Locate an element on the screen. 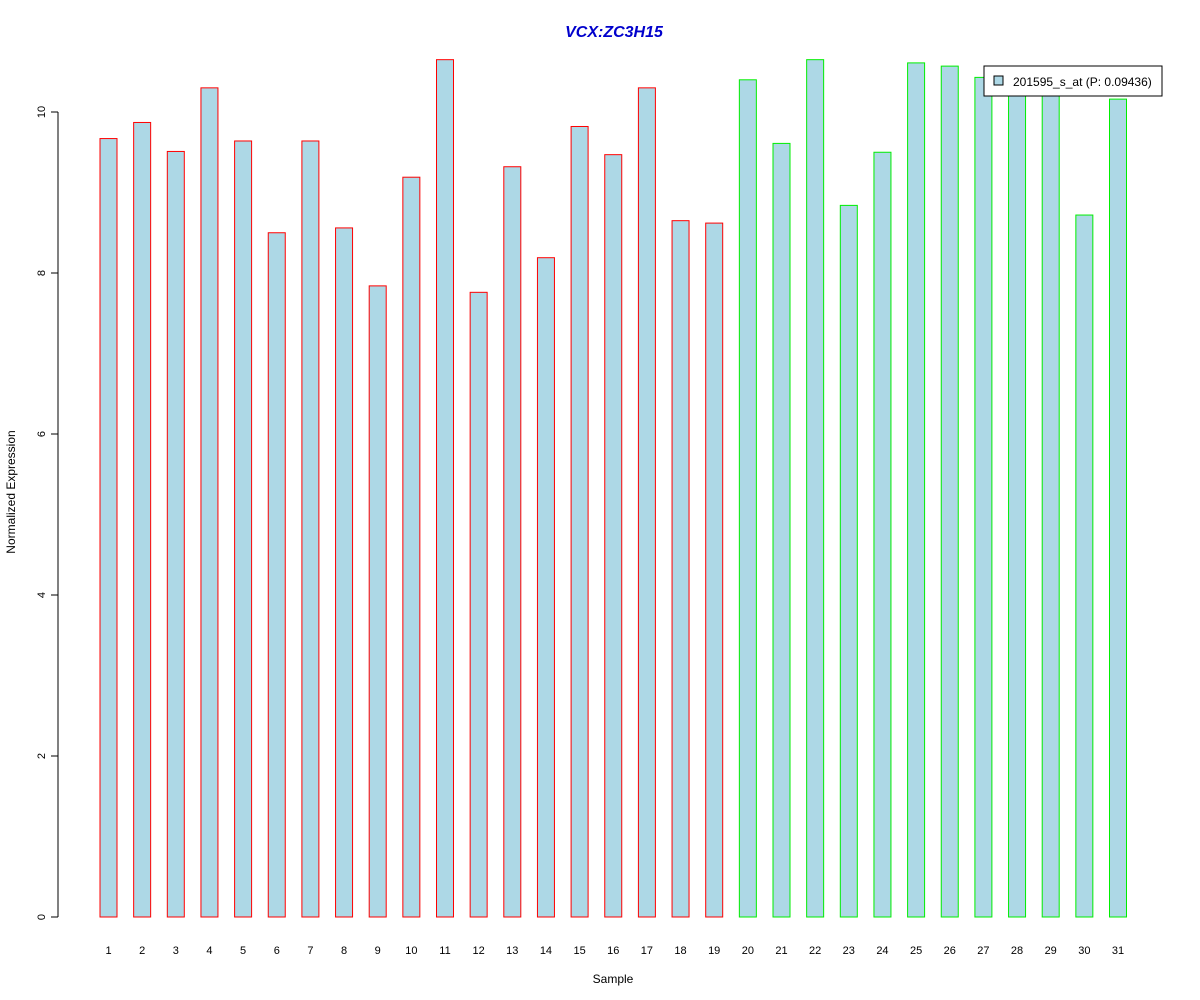  x-tick-label: 23 is located at coordinates (849, 951).